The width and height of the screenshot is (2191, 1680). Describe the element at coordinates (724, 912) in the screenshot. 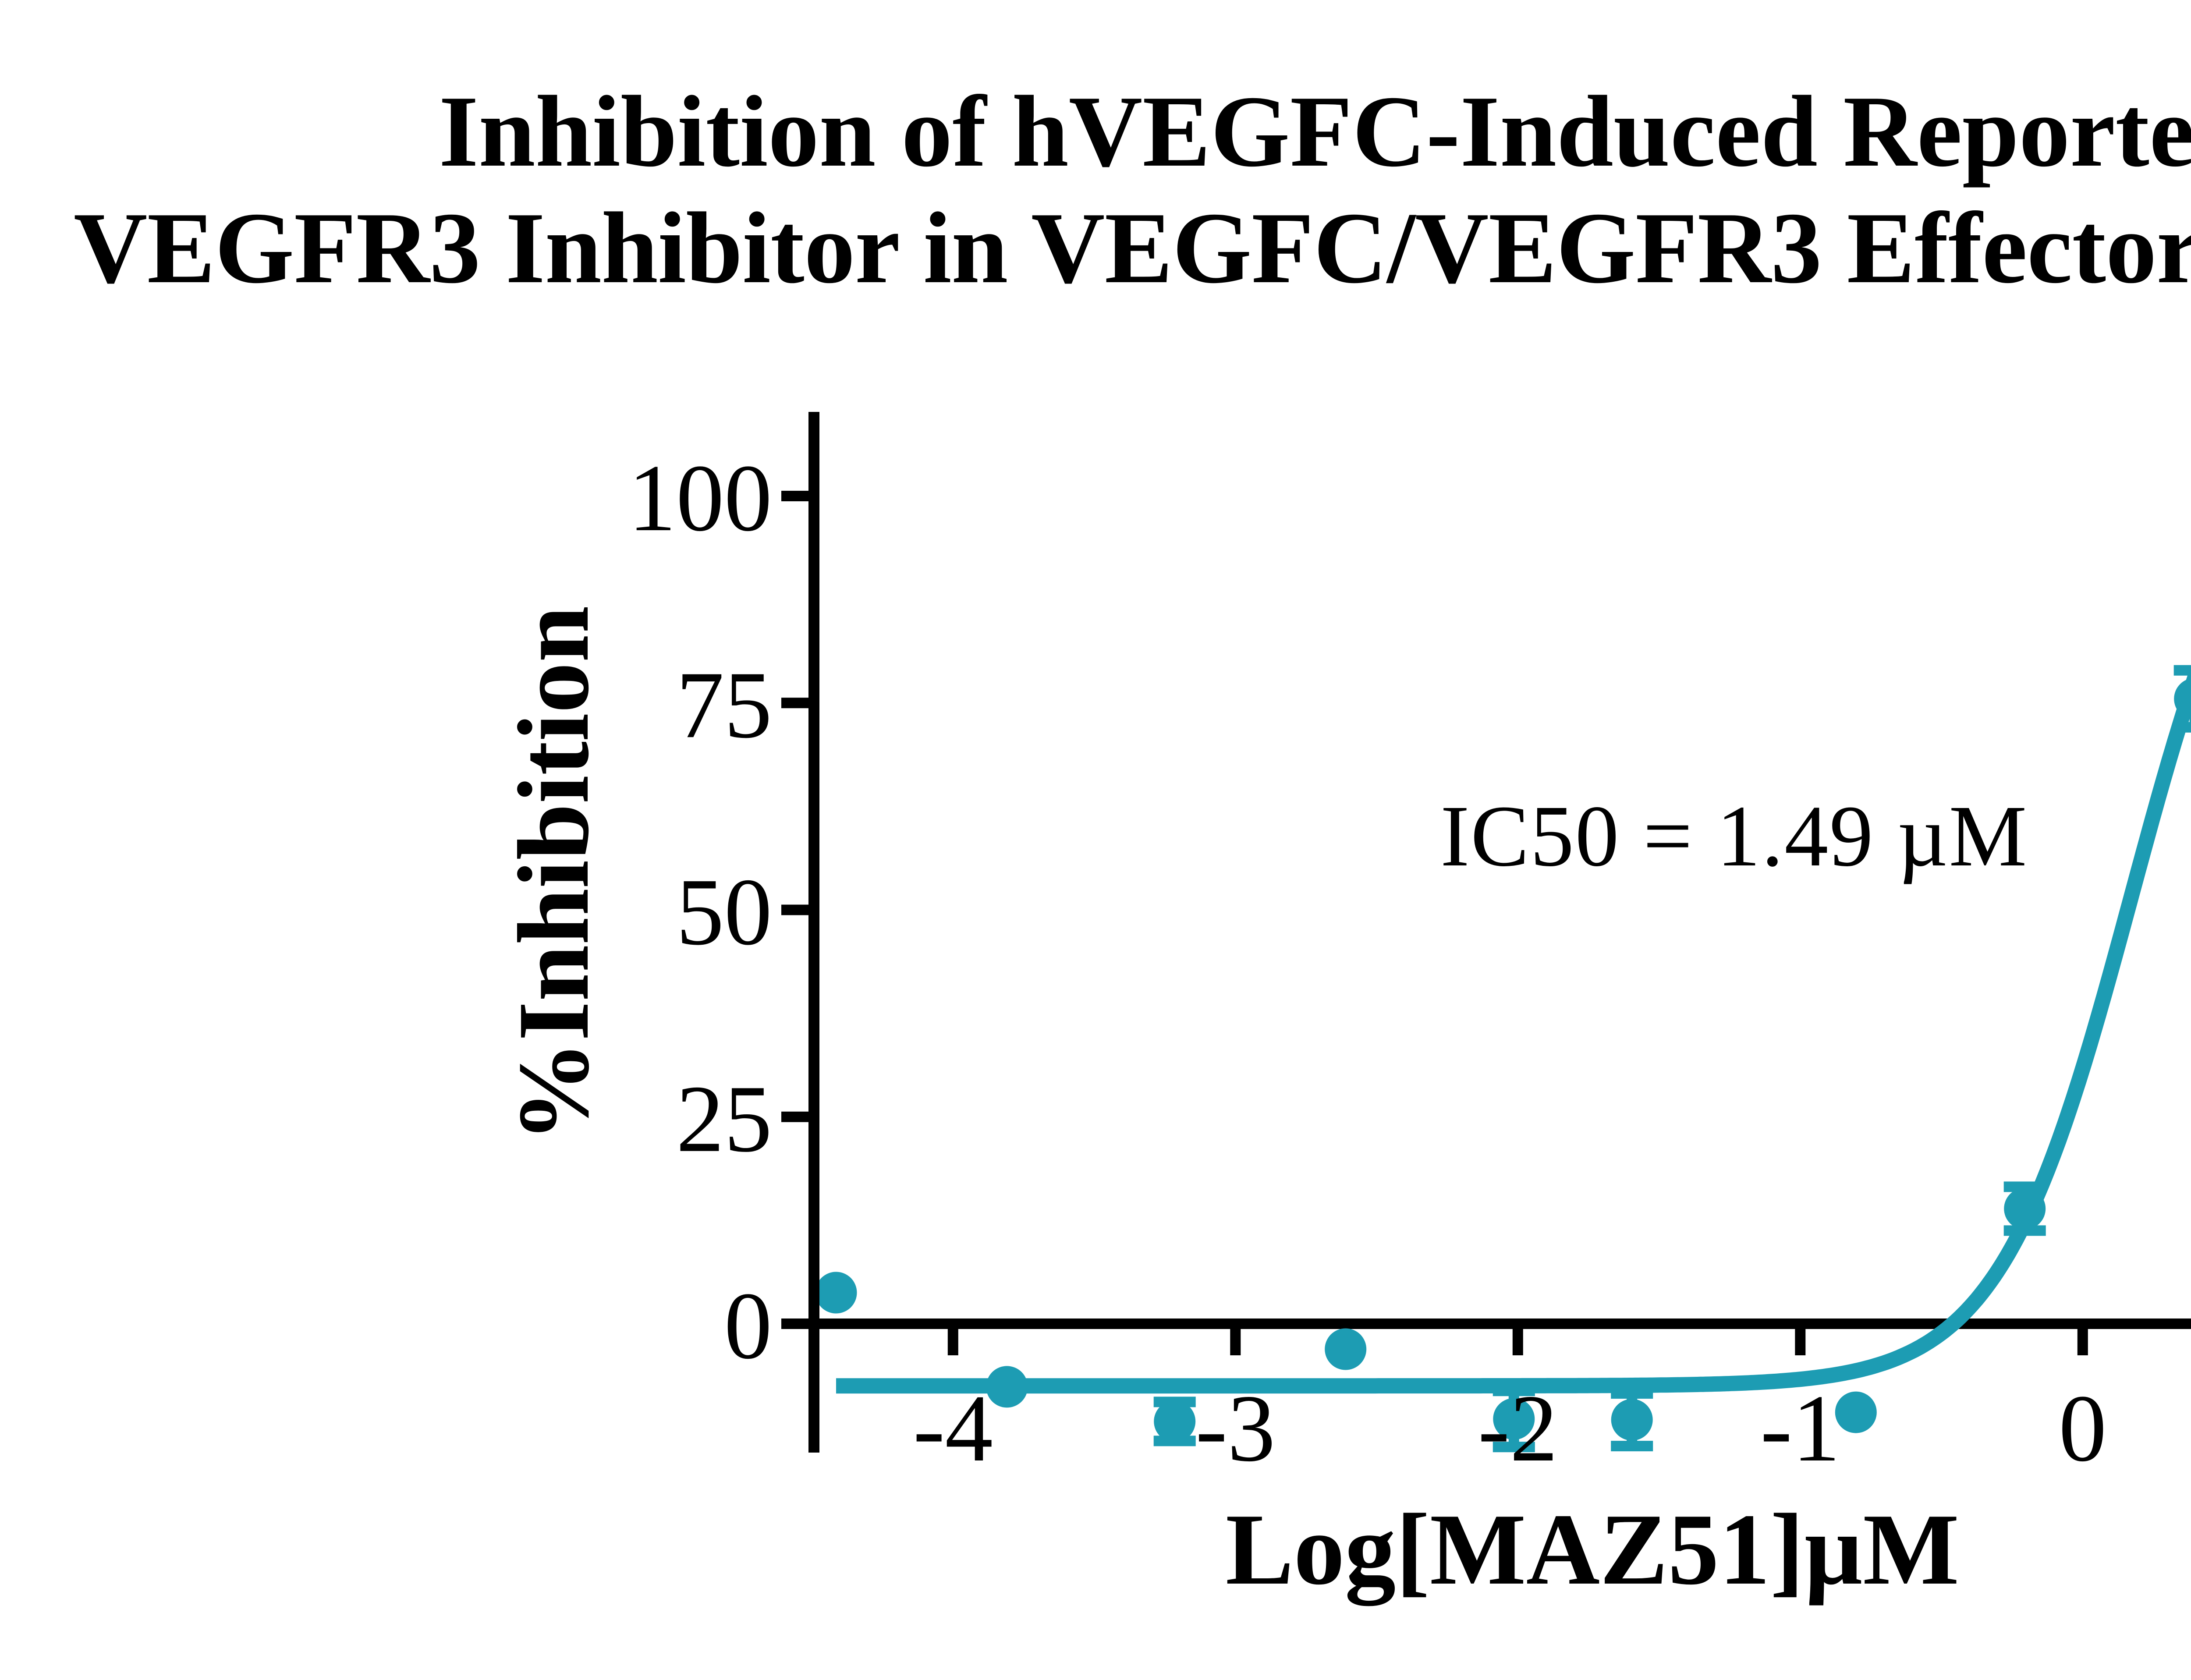

I see `svg-text: 50` at that location.